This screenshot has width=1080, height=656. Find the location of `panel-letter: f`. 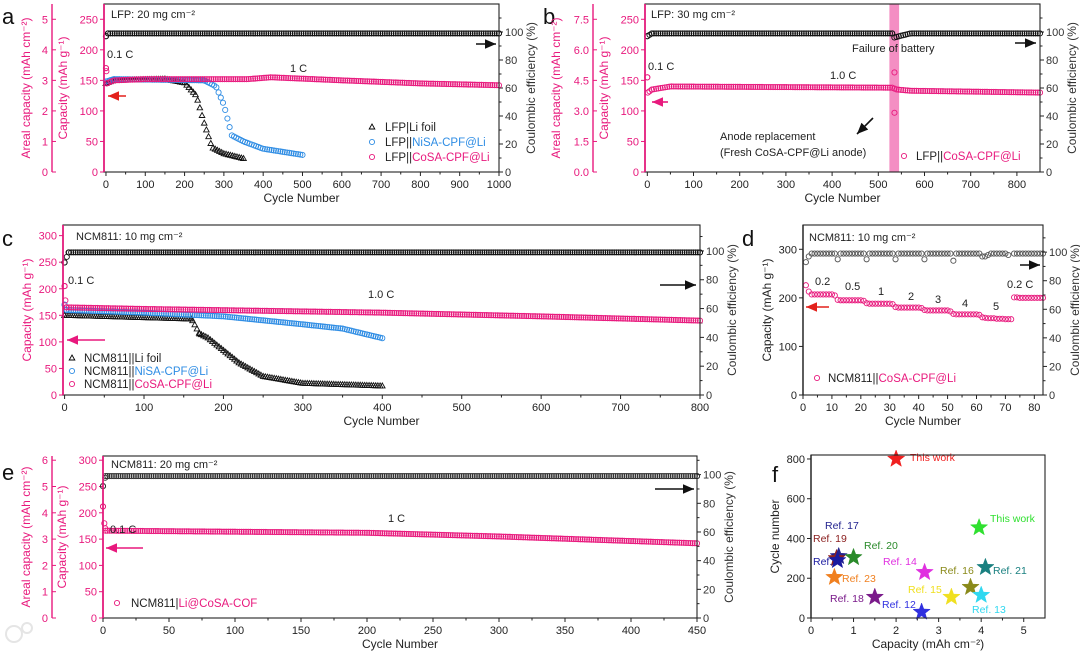

panel-letter: f is located at coordinates (775, 474).